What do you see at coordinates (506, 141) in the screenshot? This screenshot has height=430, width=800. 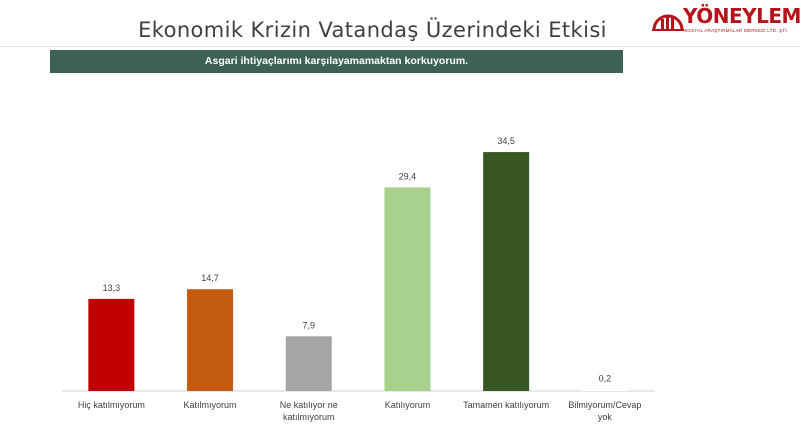 I see `data-label: 34,5` at bounding box center [506, 141].